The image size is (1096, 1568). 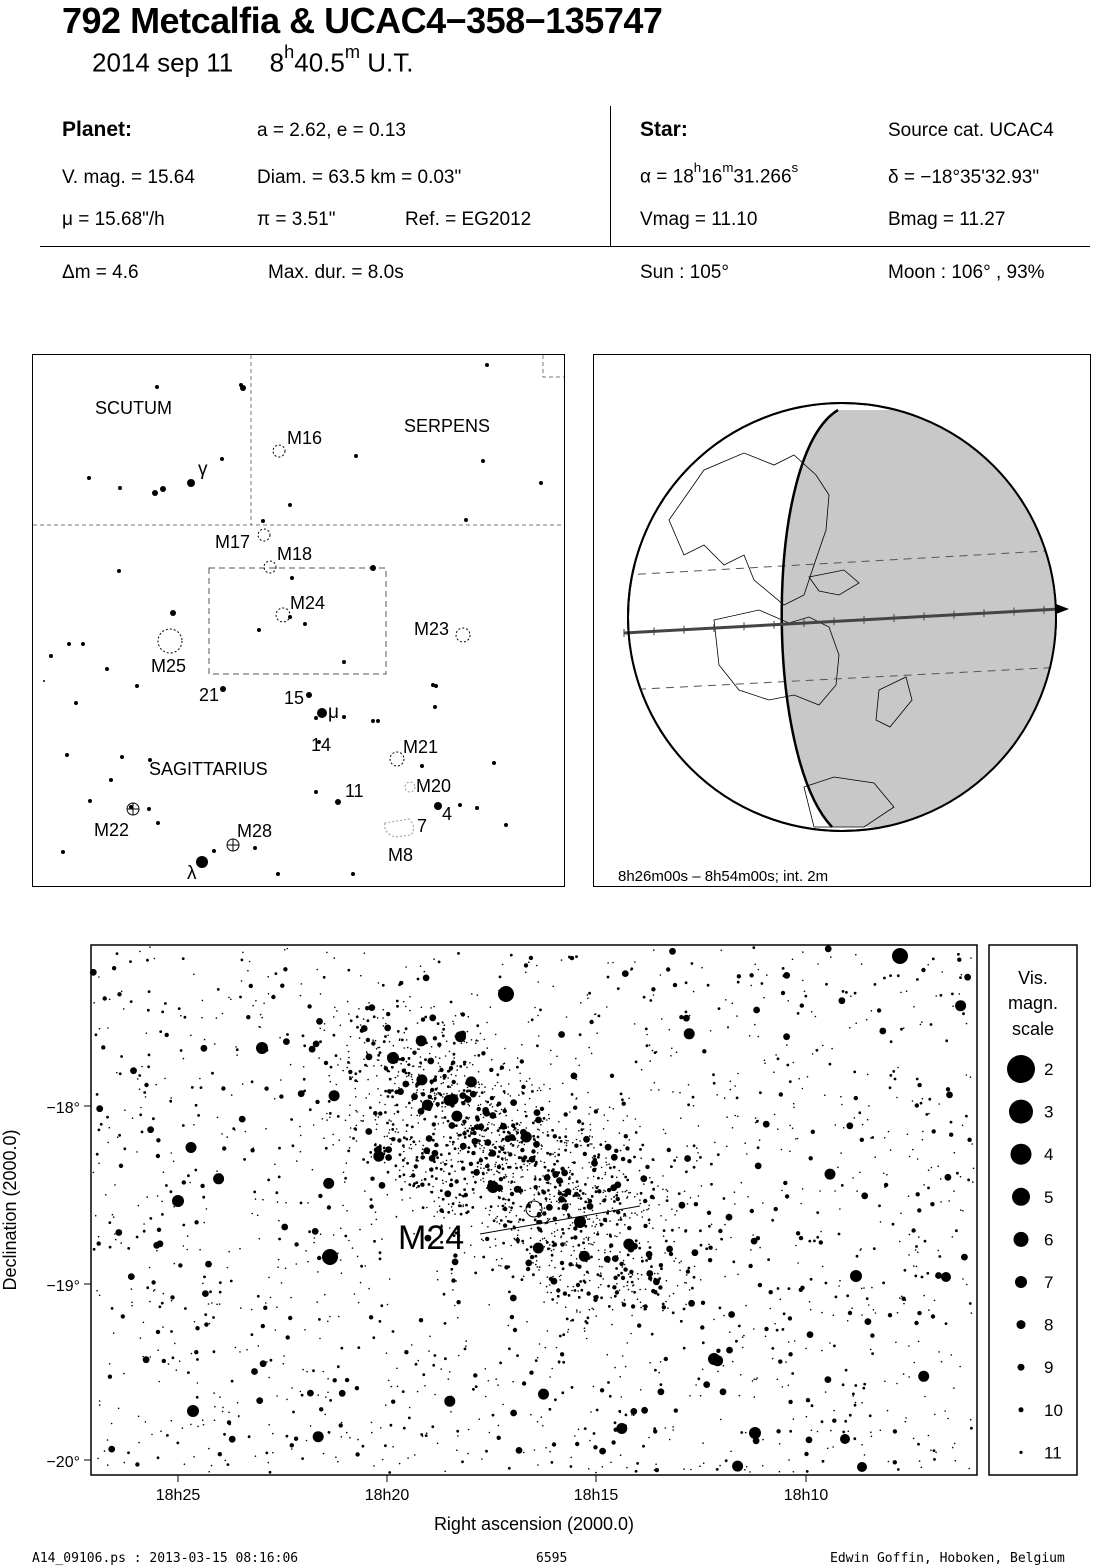 I want to click on label-m18: M18, so click(x=294, y=554).